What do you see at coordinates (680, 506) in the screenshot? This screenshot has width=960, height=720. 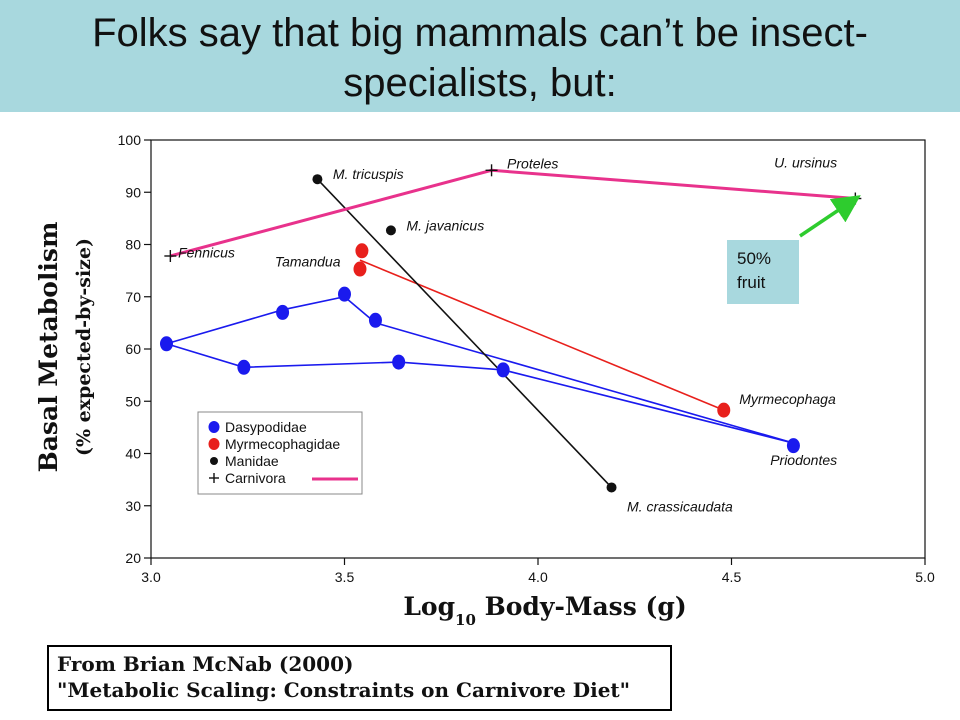 I see `species-annotation: M. crassicaudata` at bounding box center [680, 506].